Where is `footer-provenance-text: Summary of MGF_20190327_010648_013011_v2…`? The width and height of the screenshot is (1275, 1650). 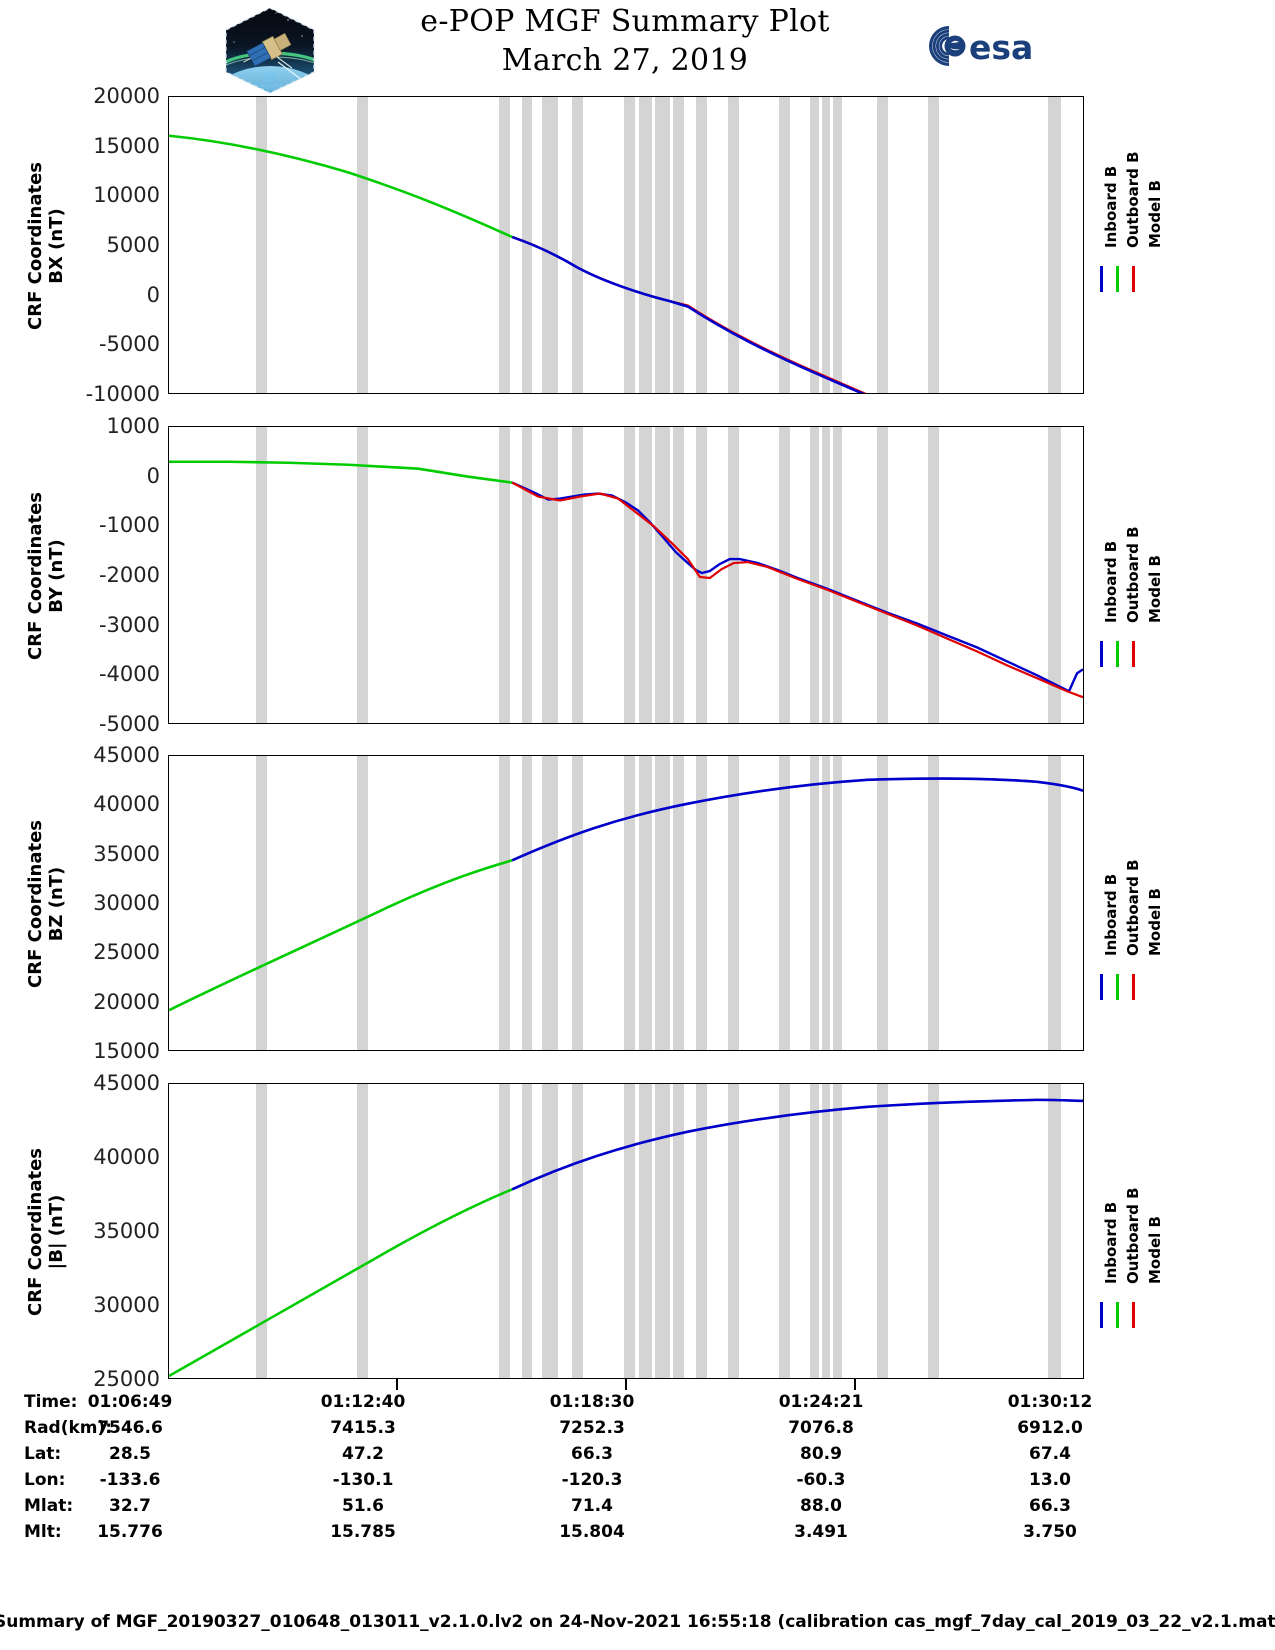 footer-provenance-text: Summary of MGF_20190327_010648_013011_v2… is located at coordinates (637, 1622).